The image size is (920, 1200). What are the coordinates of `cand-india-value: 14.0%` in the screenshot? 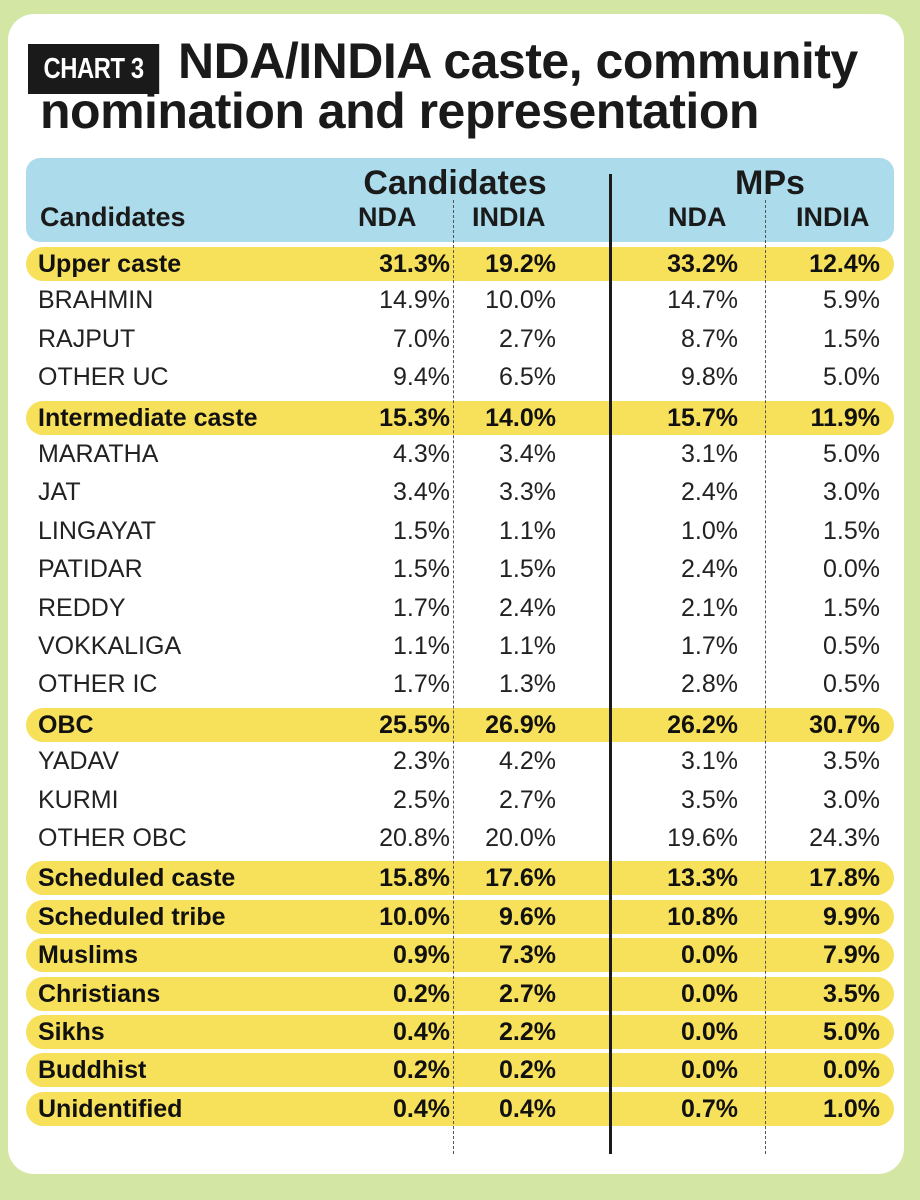 It's located at (520, 417).